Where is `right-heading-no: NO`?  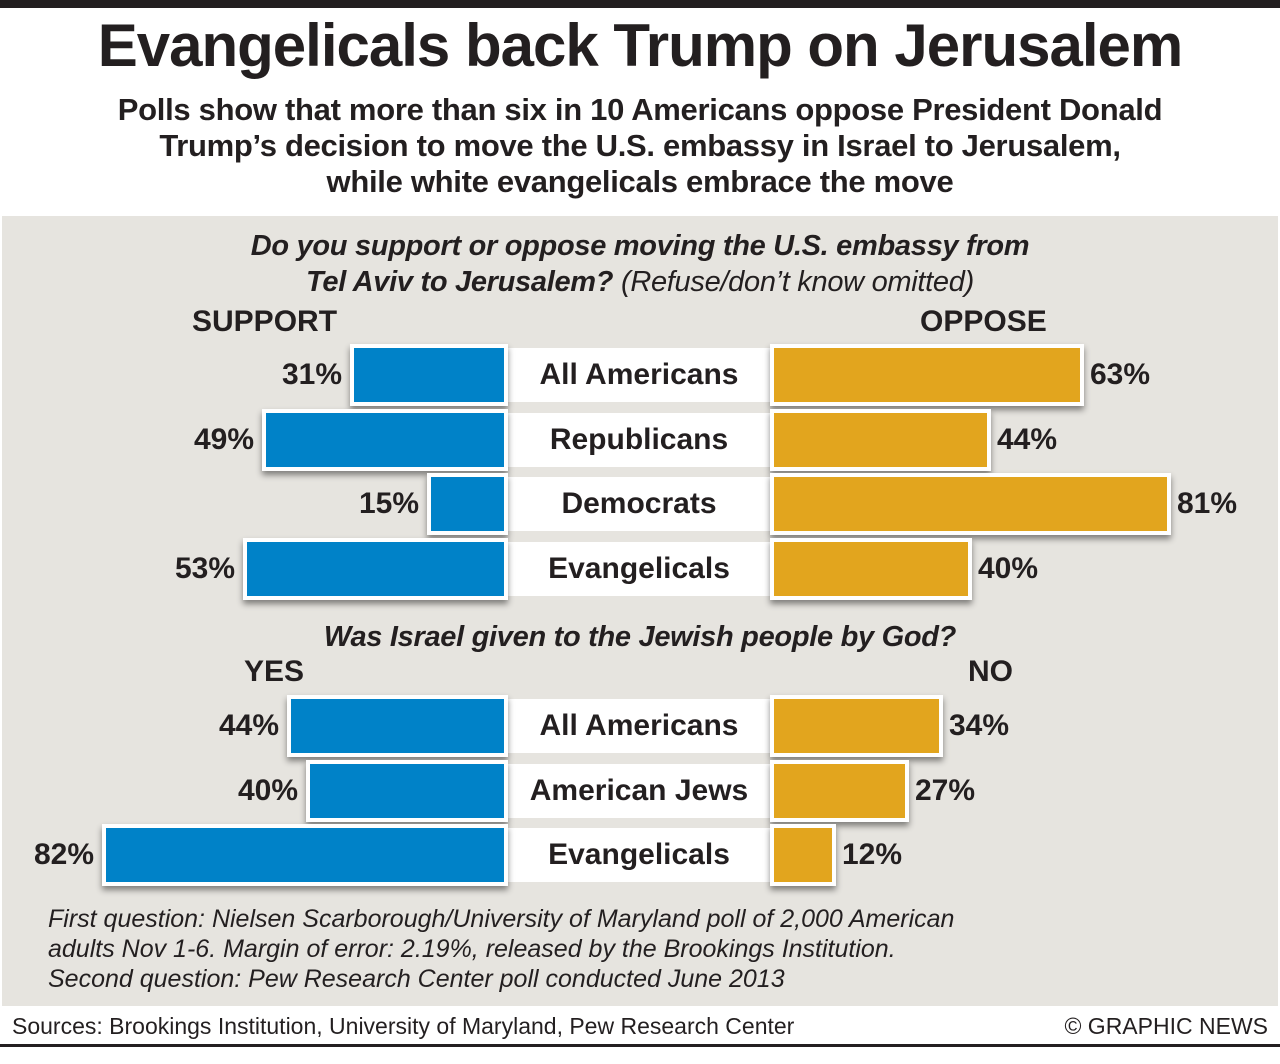
right-heading-no: NO is located at coordinates (990, 671).